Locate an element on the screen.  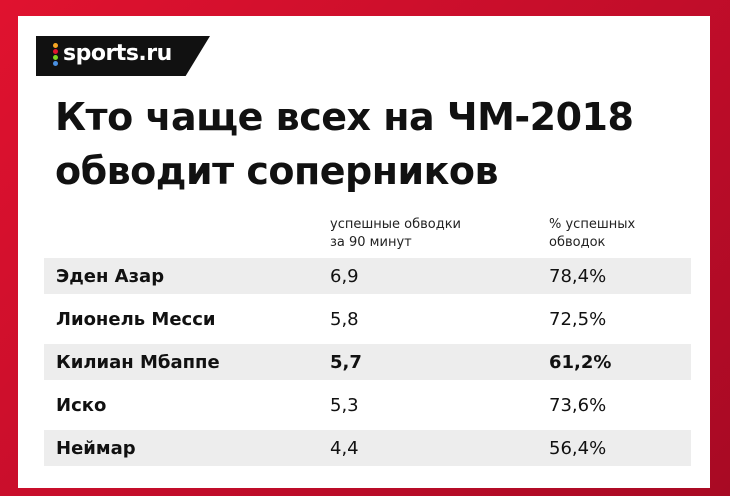
title-line-1: Кто чаще всех на ЧМ-2018 is located at coordinates (344, 117).